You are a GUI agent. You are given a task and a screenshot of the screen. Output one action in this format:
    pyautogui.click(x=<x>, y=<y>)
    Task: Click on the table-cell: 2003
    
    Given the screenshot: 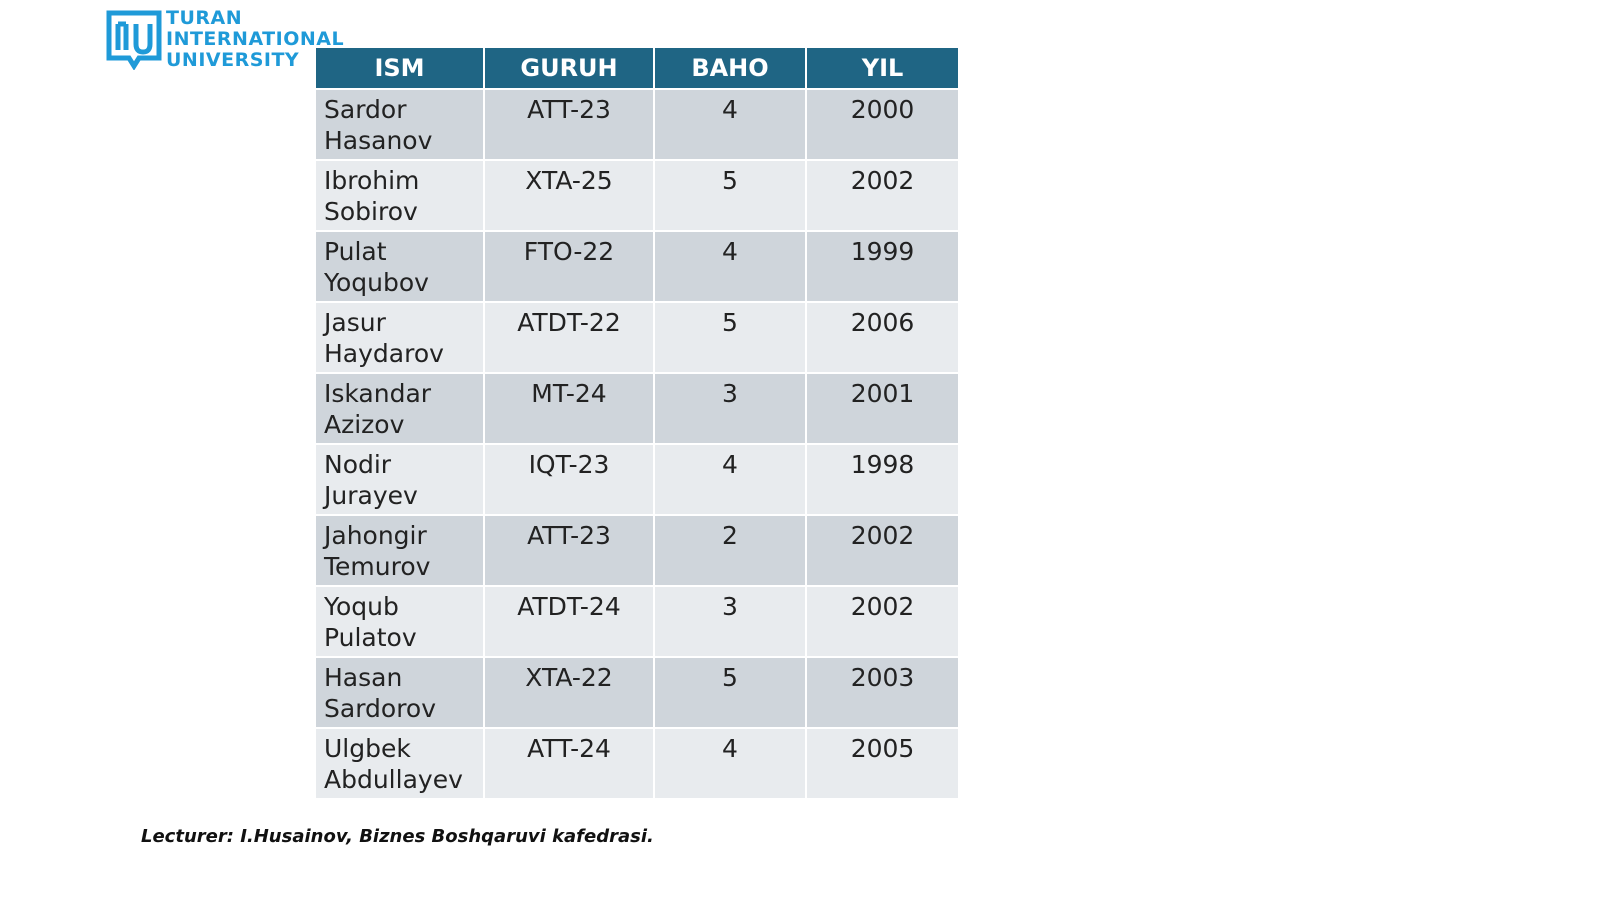 What is the action you would take?
    pyautogui.click(x=882, y=693)
    